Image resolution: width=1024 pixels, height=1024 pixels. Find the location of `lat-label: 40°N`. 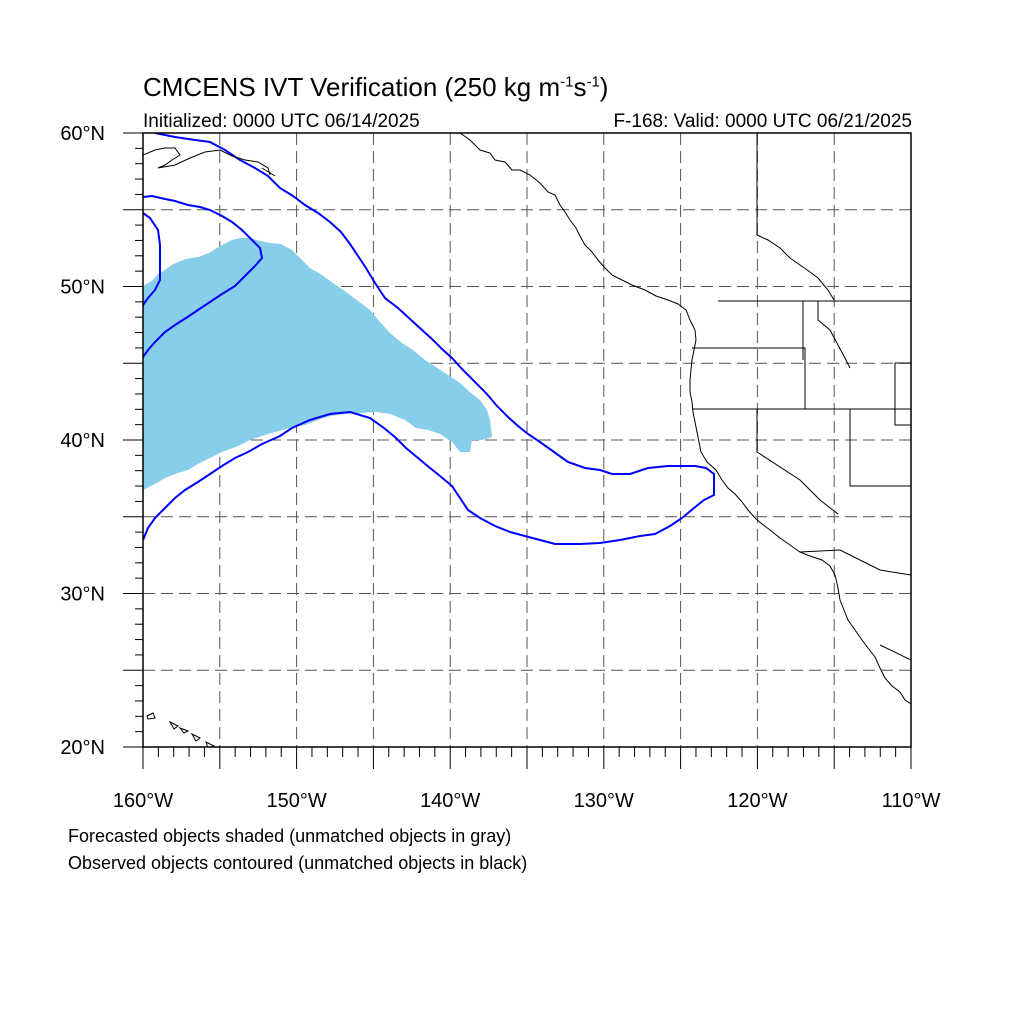

lat-label: 40°N is located at coordinates (82, 441).